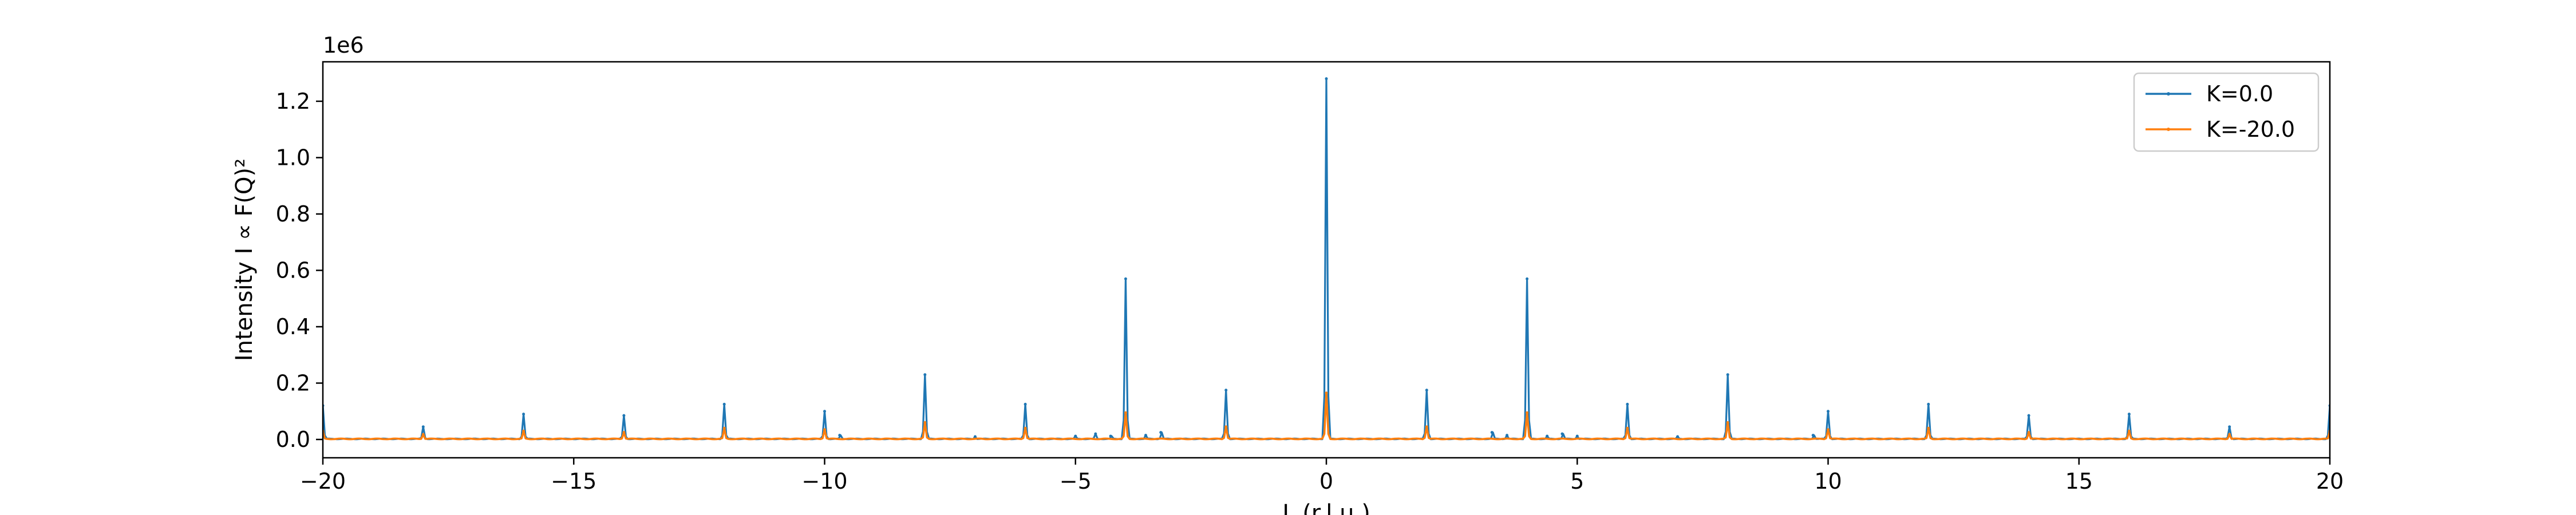 This screenshot has height=515, width=2576. What do you see at coordinates (293, 101) in the screenshot?
I see `y-tick-label: 1.2` at bounding box center [293, 101].